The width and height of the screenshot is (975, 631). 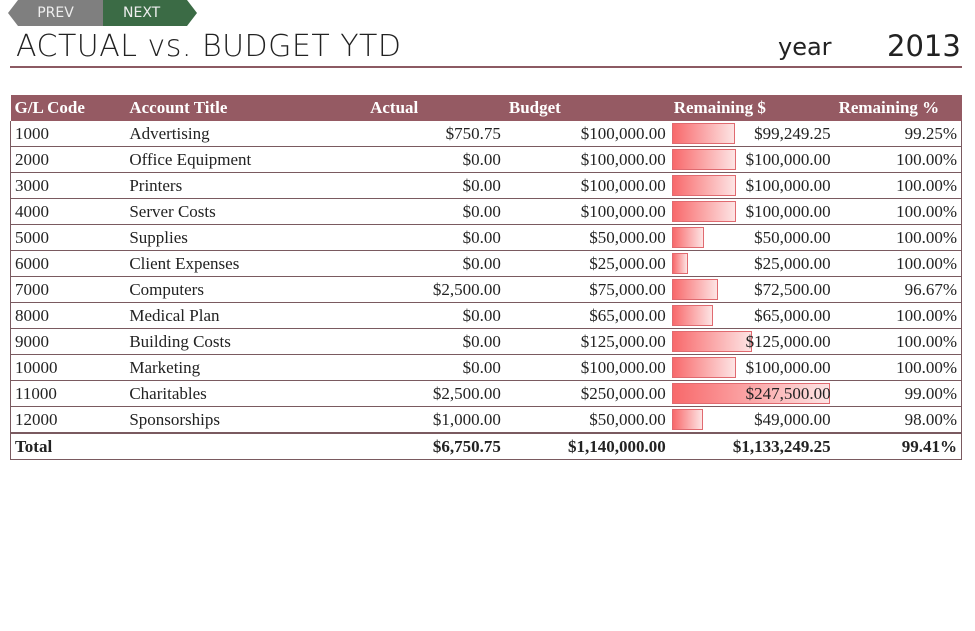 I want to click on account-title: Charitables, so click(x=233, y=393).